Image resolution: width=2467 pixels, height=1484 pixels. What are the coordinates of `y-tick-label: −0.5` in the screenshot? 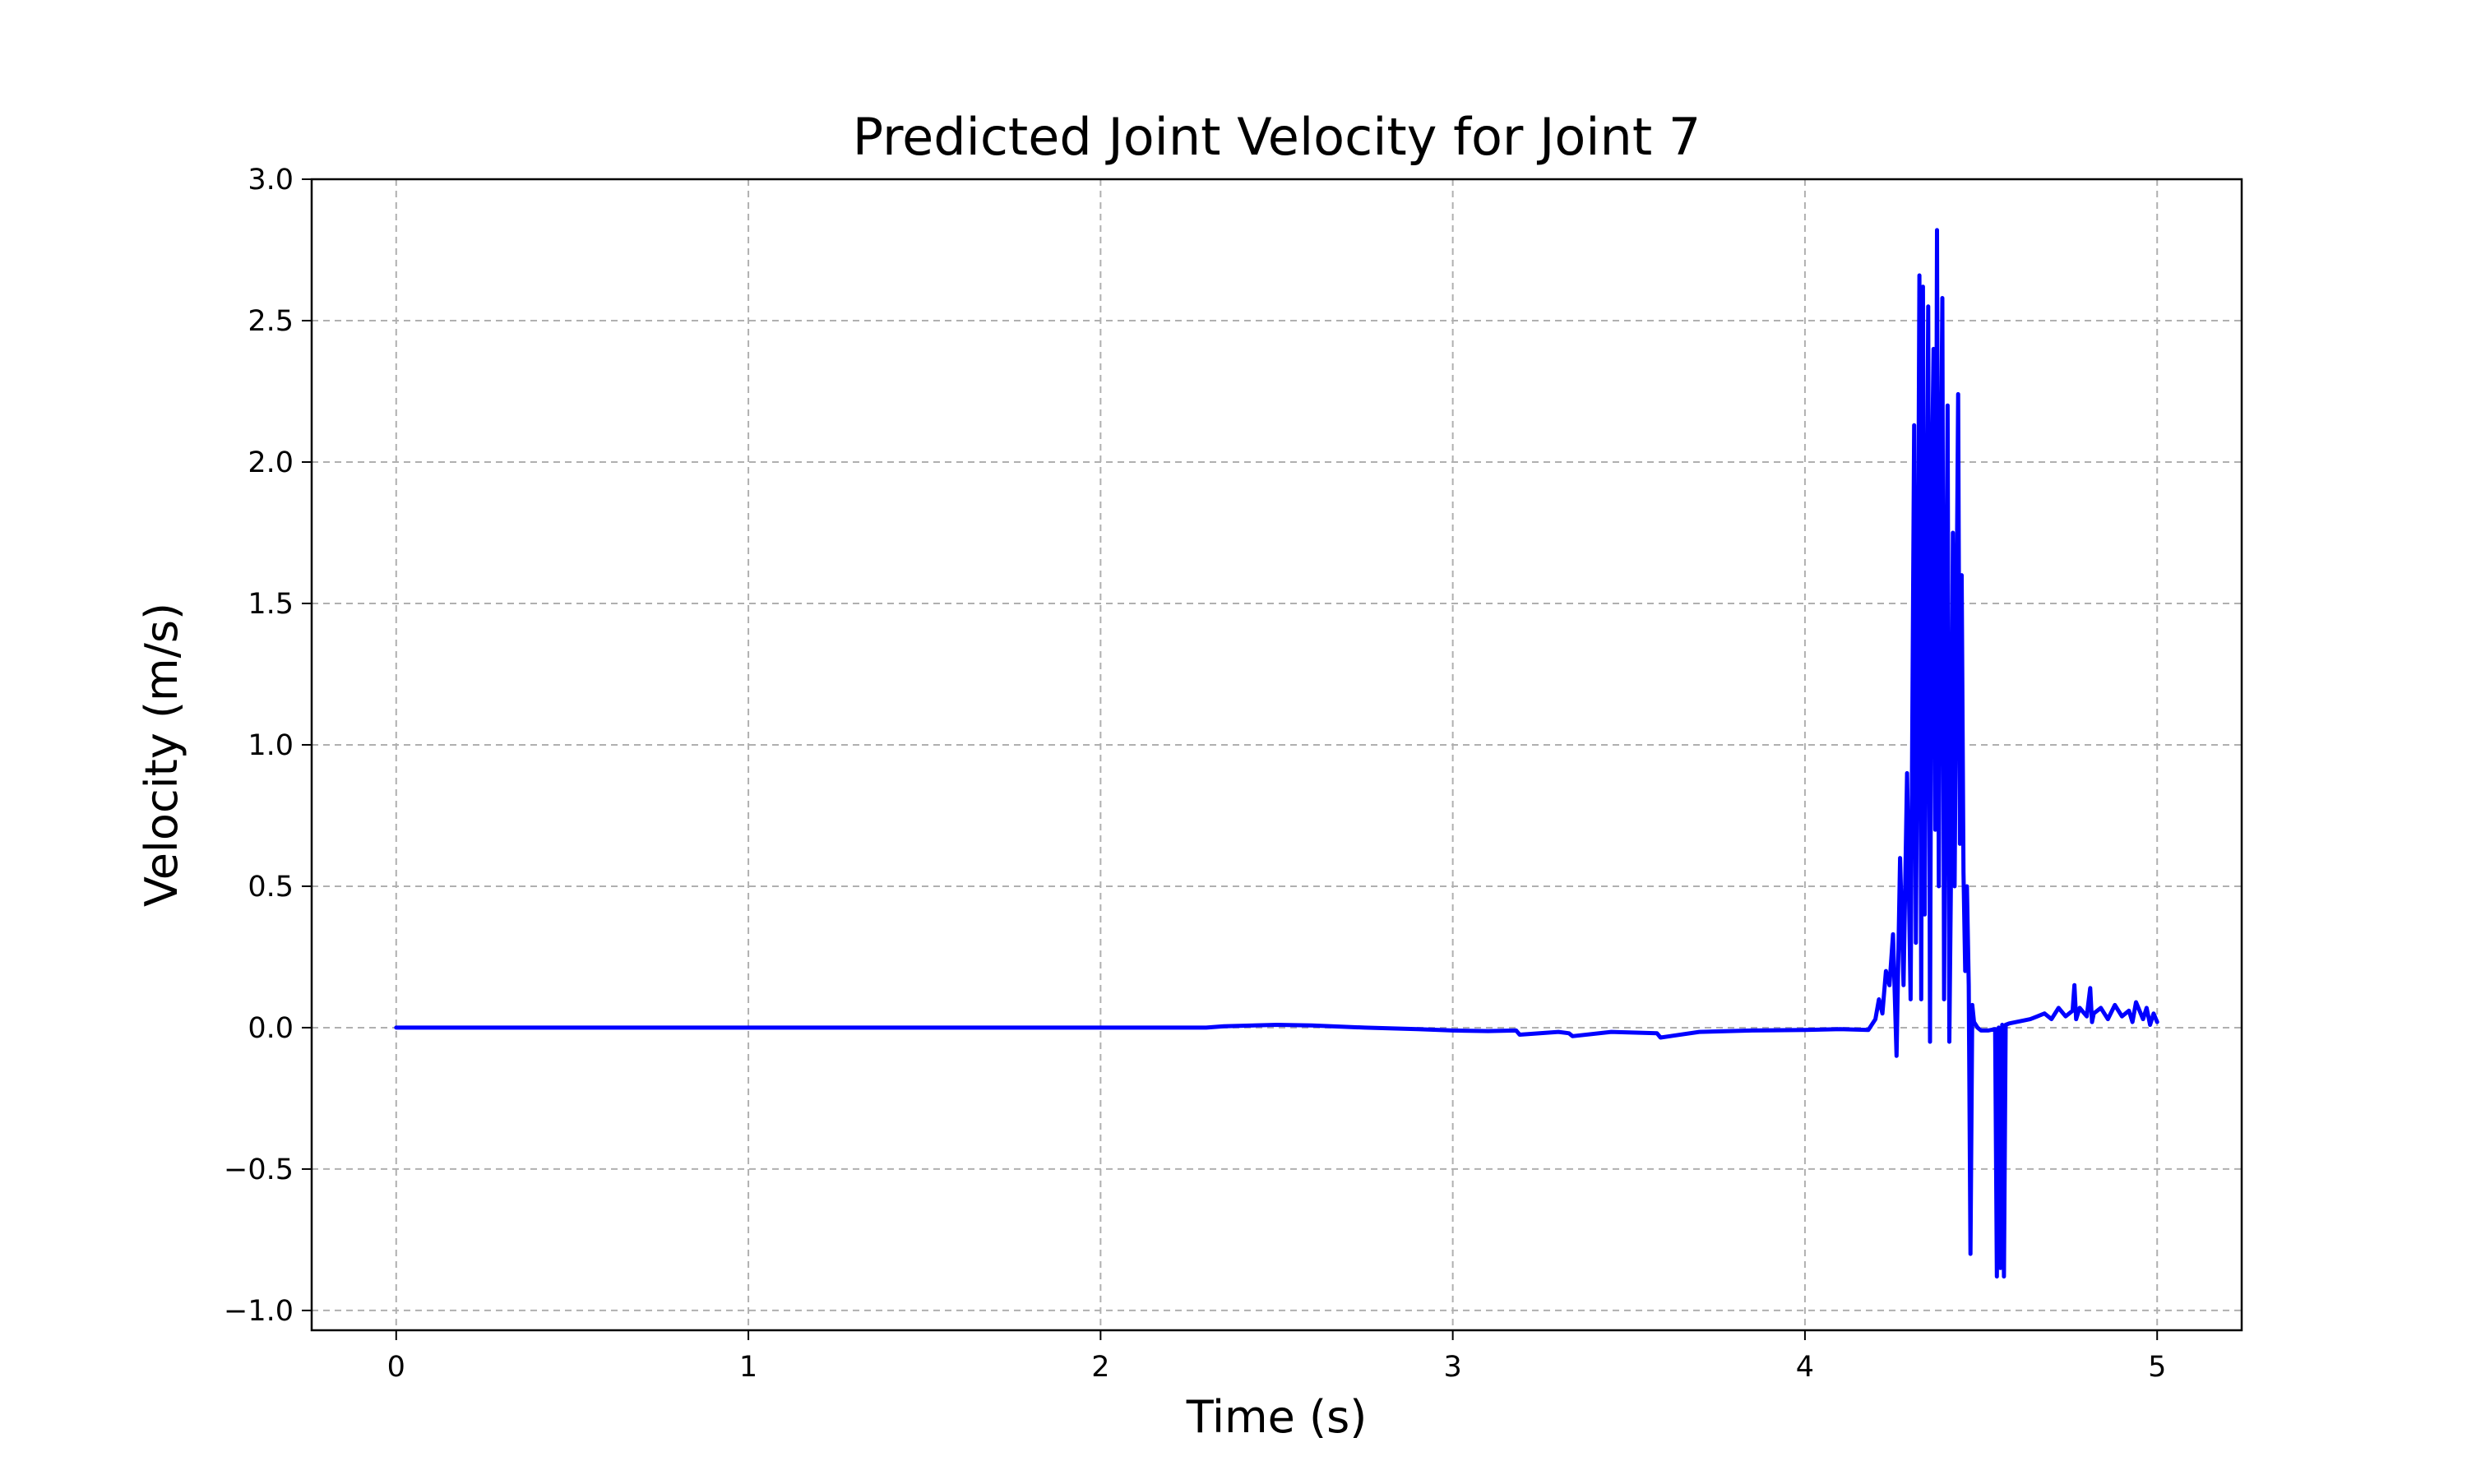 It's located at (259, 1169).